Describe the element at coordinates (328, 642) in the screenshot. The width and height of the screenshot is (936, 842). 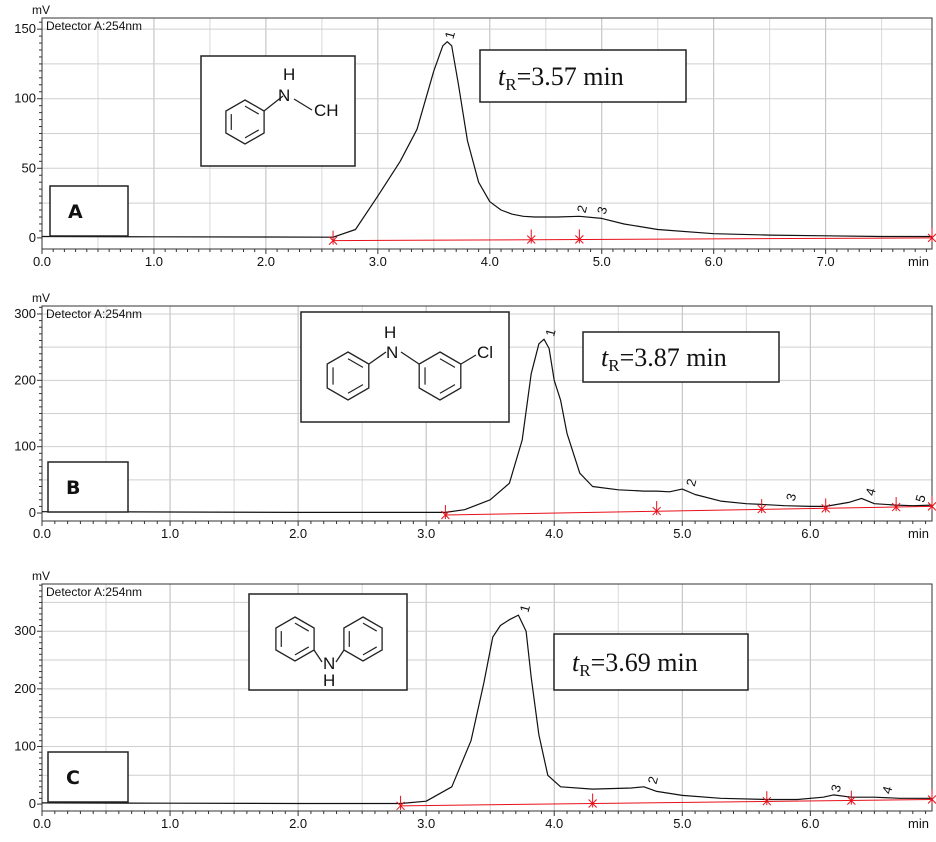
I see `molecule-structure: NH` at that location.